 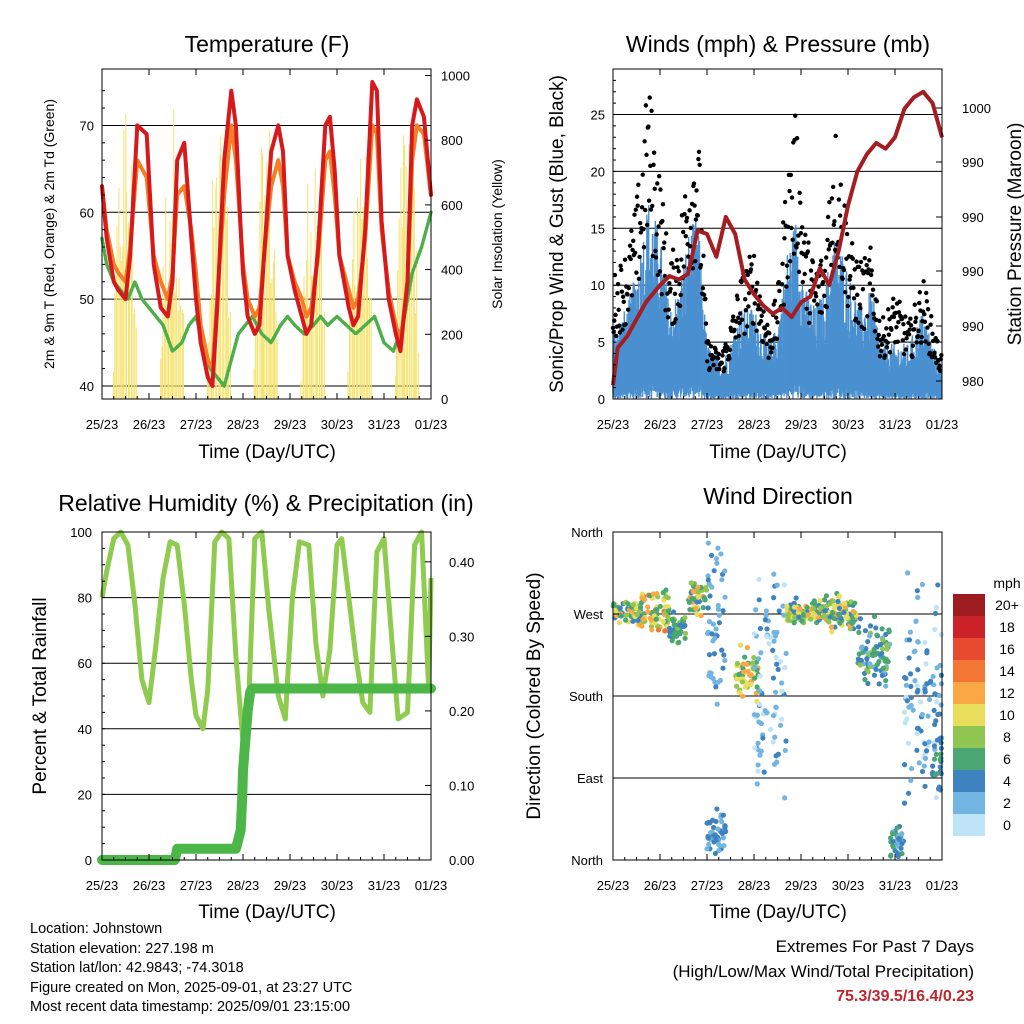 I want to click on direction-xtick-label: 30/23, so click(x=848, y=885).